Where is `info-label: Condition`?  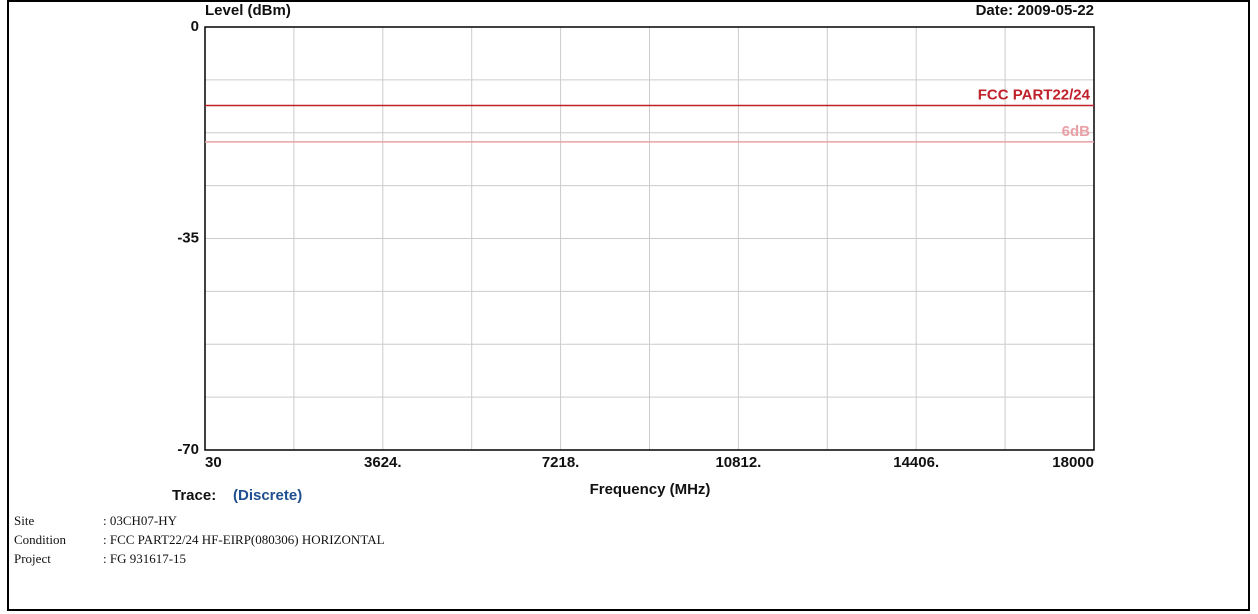
info-label: Condition is located at coordinates (40, 539).